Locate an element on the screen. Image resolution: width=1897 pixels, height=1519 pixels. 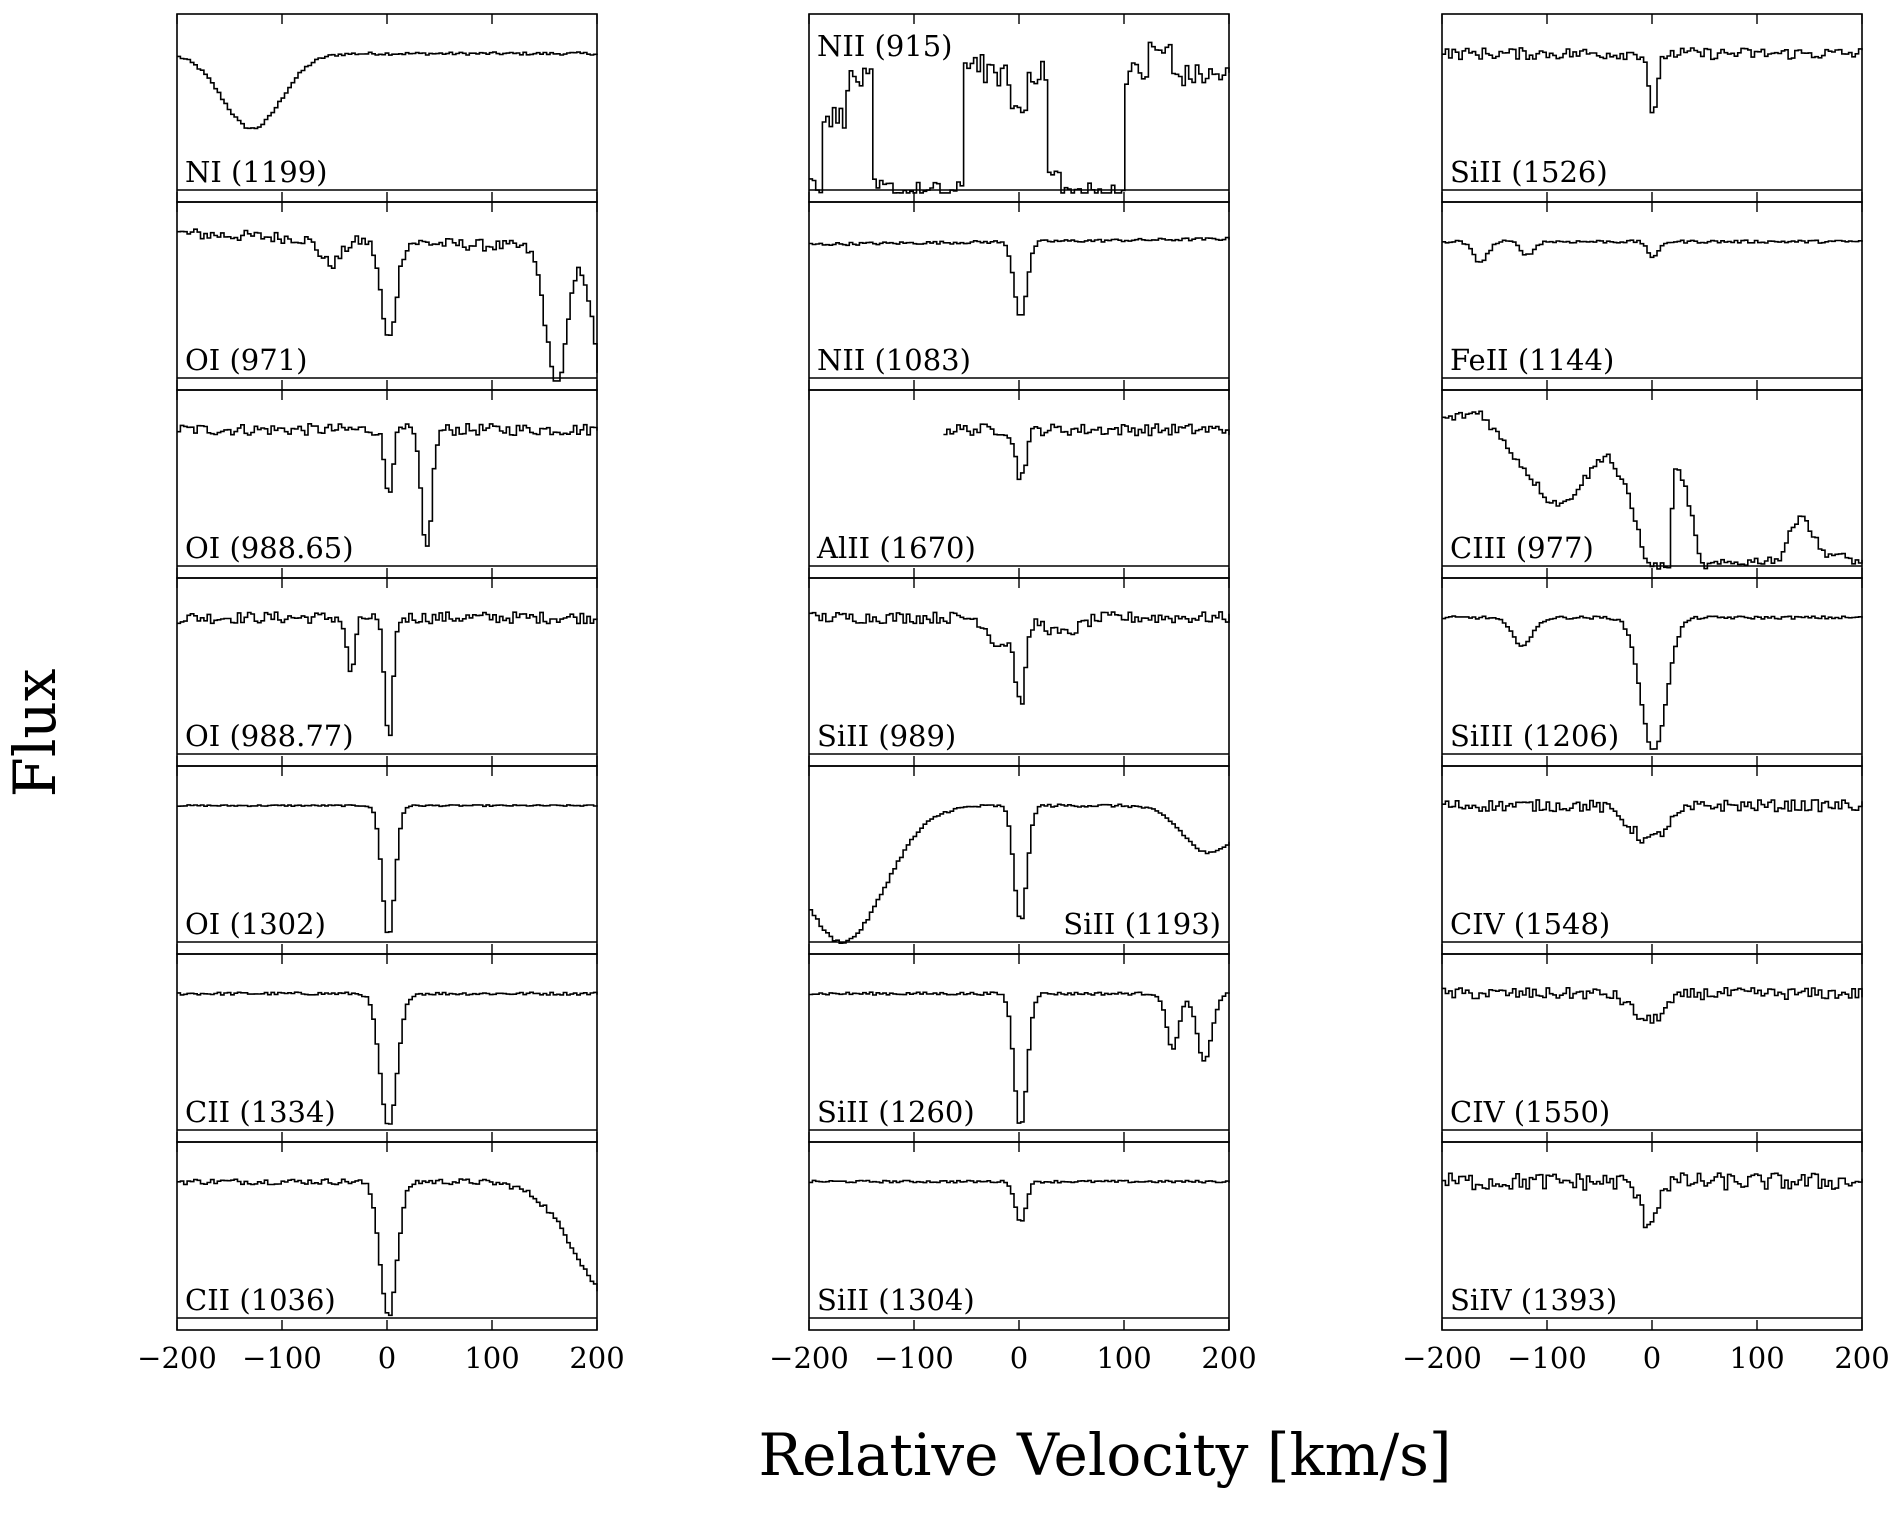
panel-label: NII (1083) is located at coordinates (894, 360).